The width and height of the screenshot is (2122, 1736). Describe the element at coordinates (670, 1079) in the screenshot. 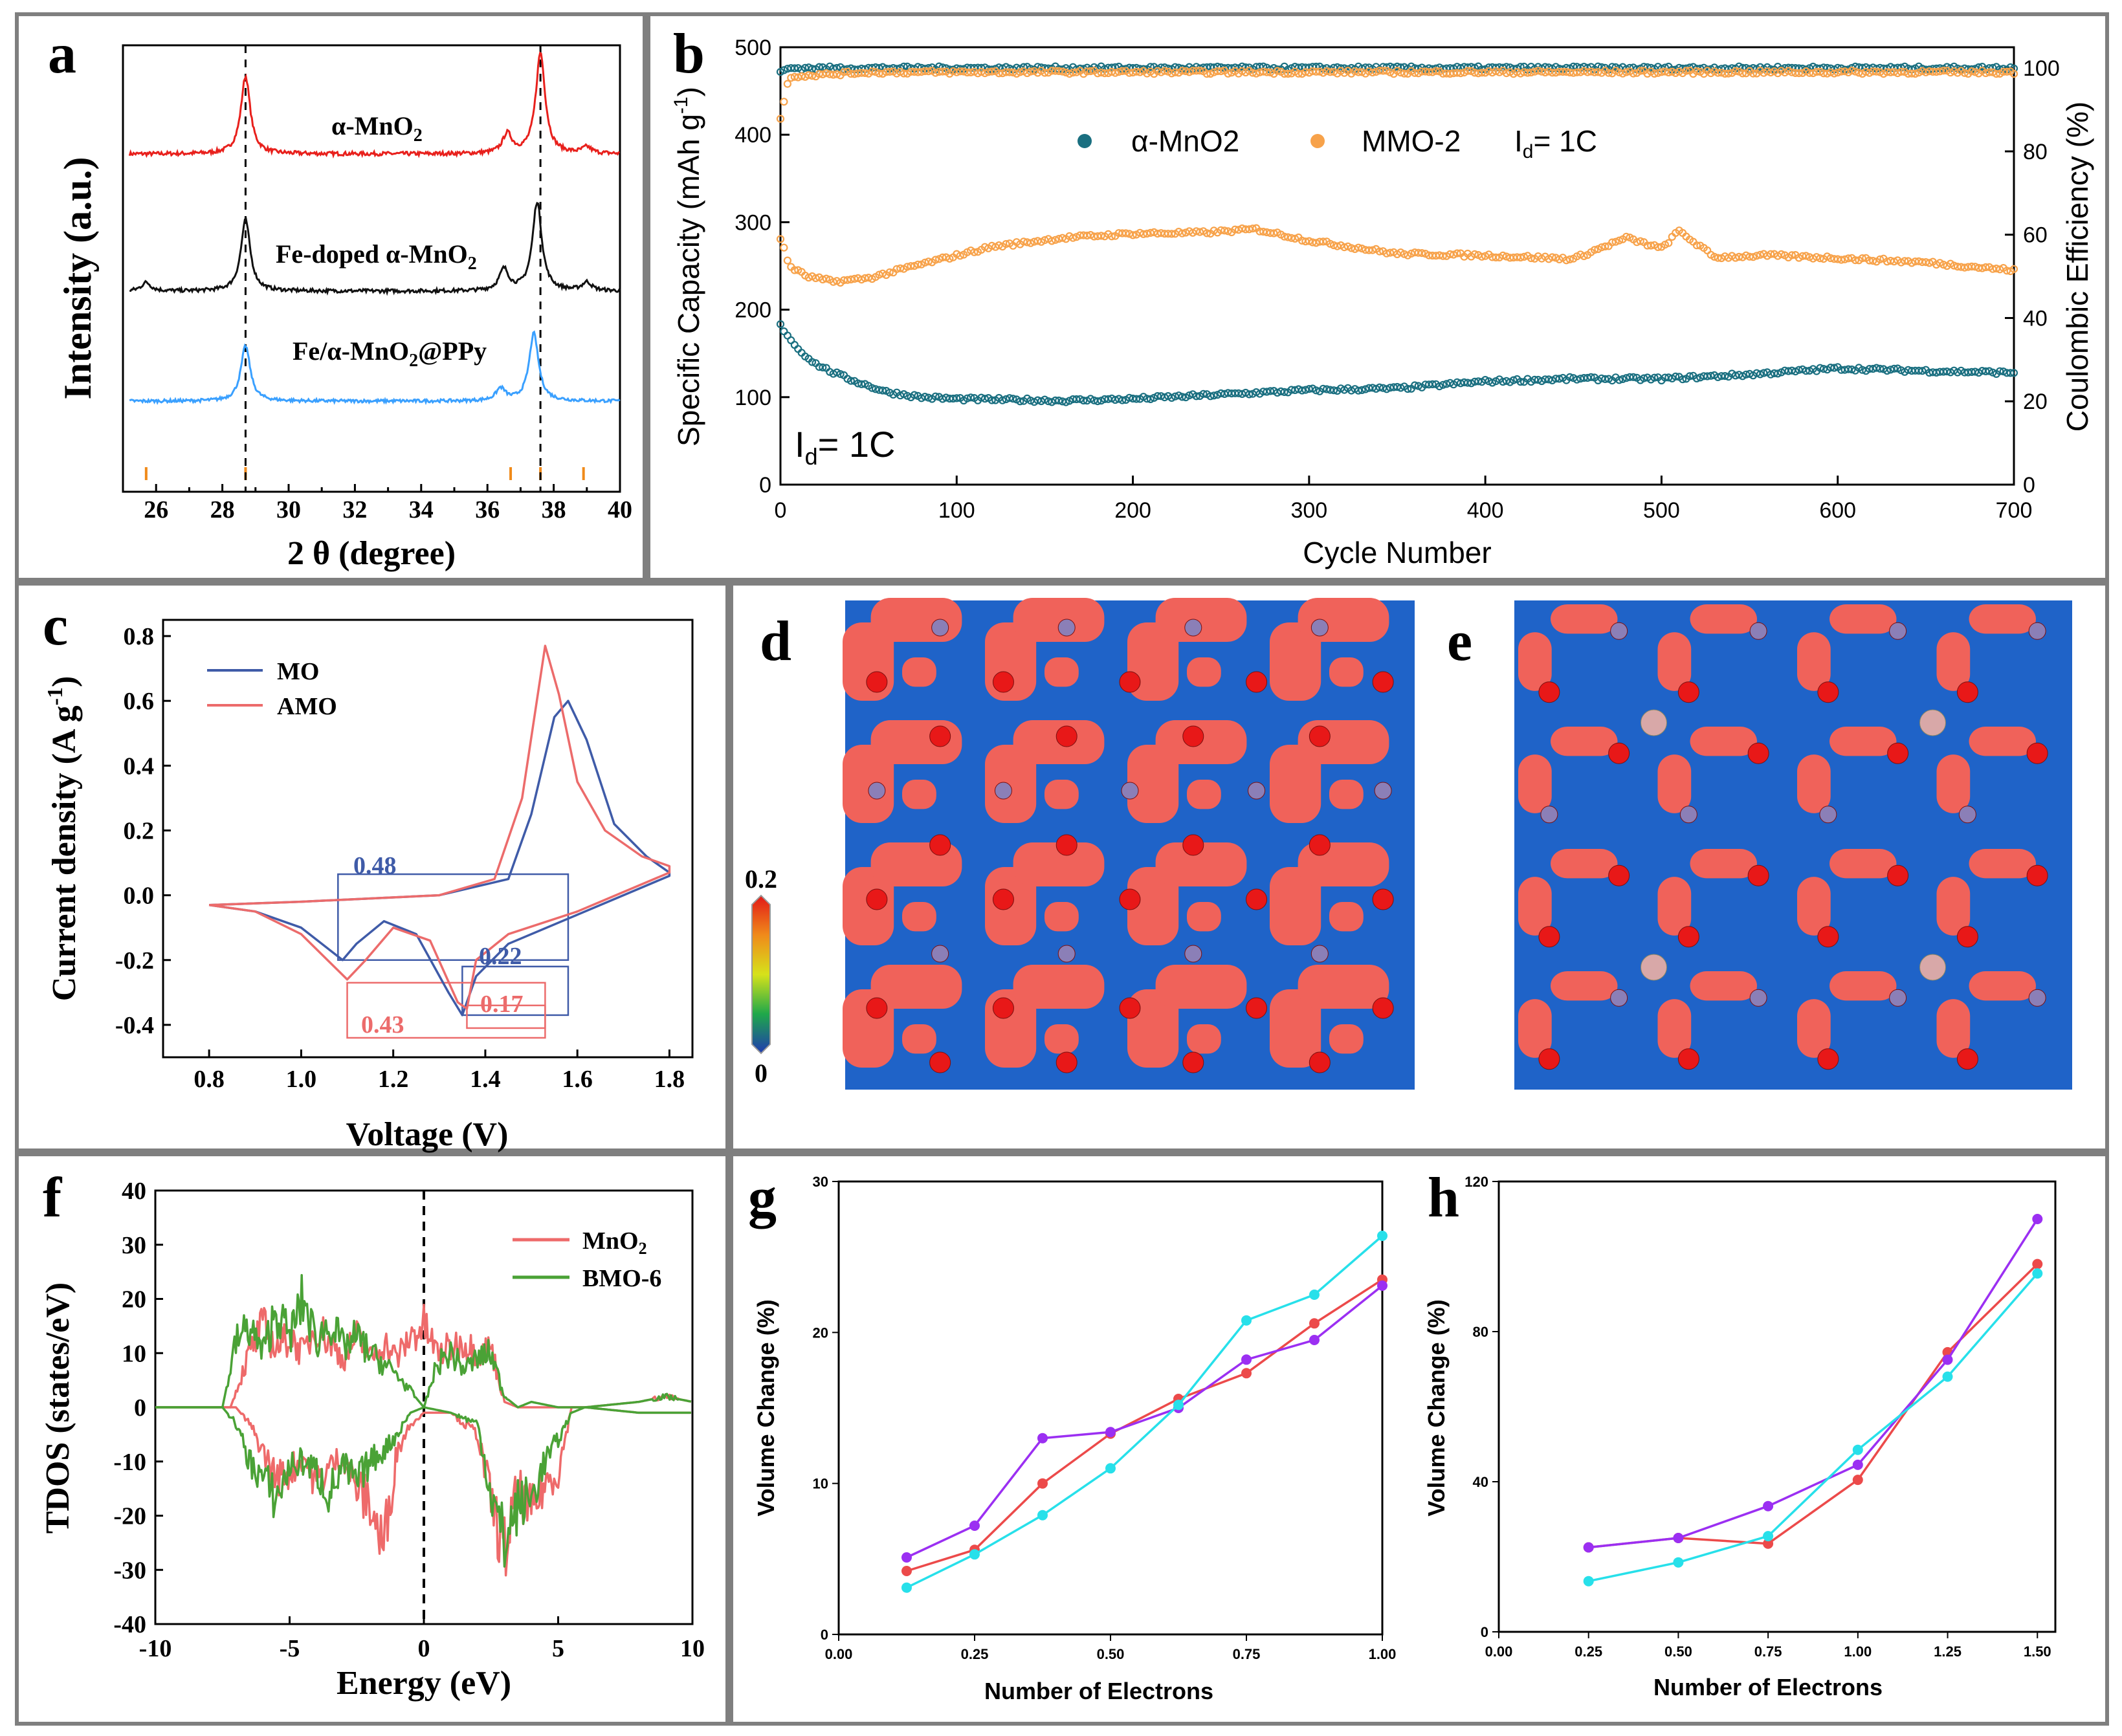

I see `x-tick-label: 1.8` at that location.